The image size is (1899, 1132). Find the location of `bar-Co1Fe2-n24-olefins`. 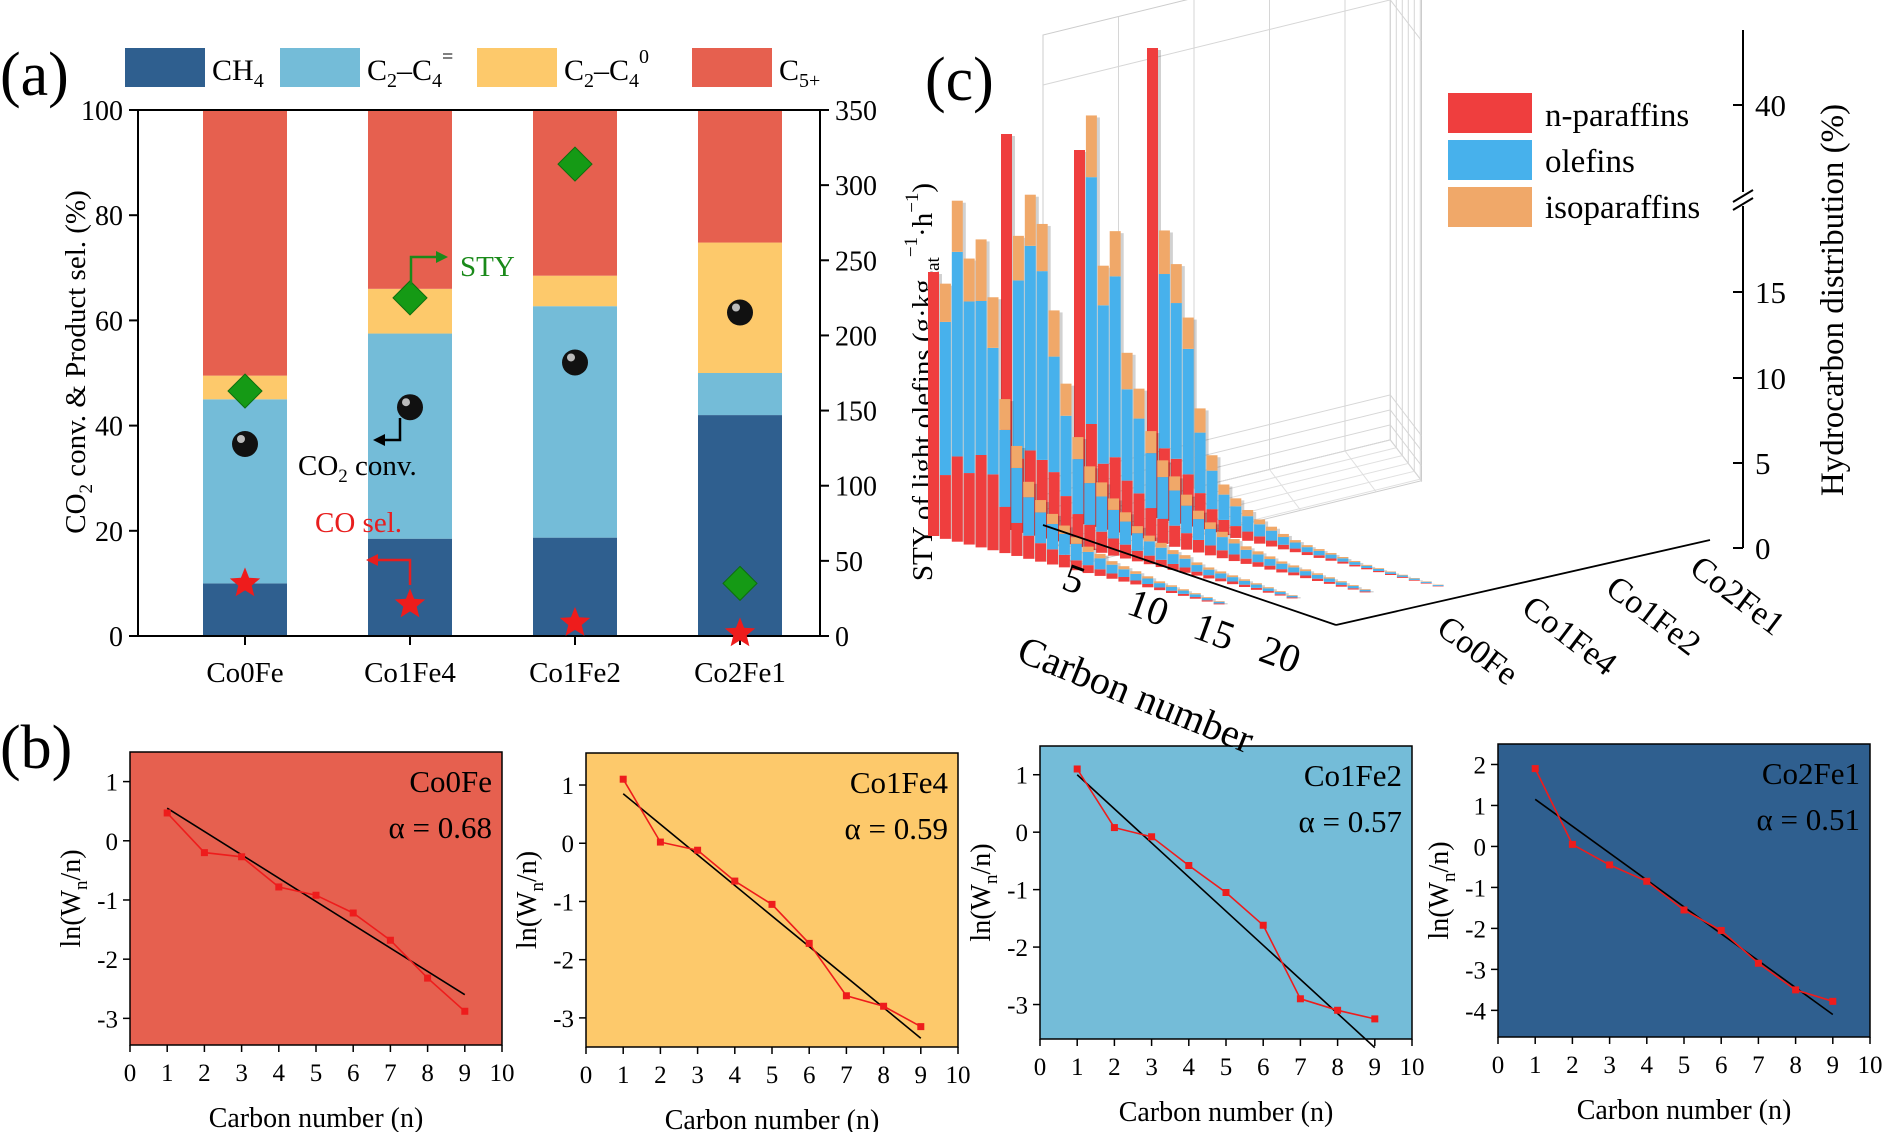

bar-Co1Fe2-n24-olefins is located at coordinates (1353, 587).